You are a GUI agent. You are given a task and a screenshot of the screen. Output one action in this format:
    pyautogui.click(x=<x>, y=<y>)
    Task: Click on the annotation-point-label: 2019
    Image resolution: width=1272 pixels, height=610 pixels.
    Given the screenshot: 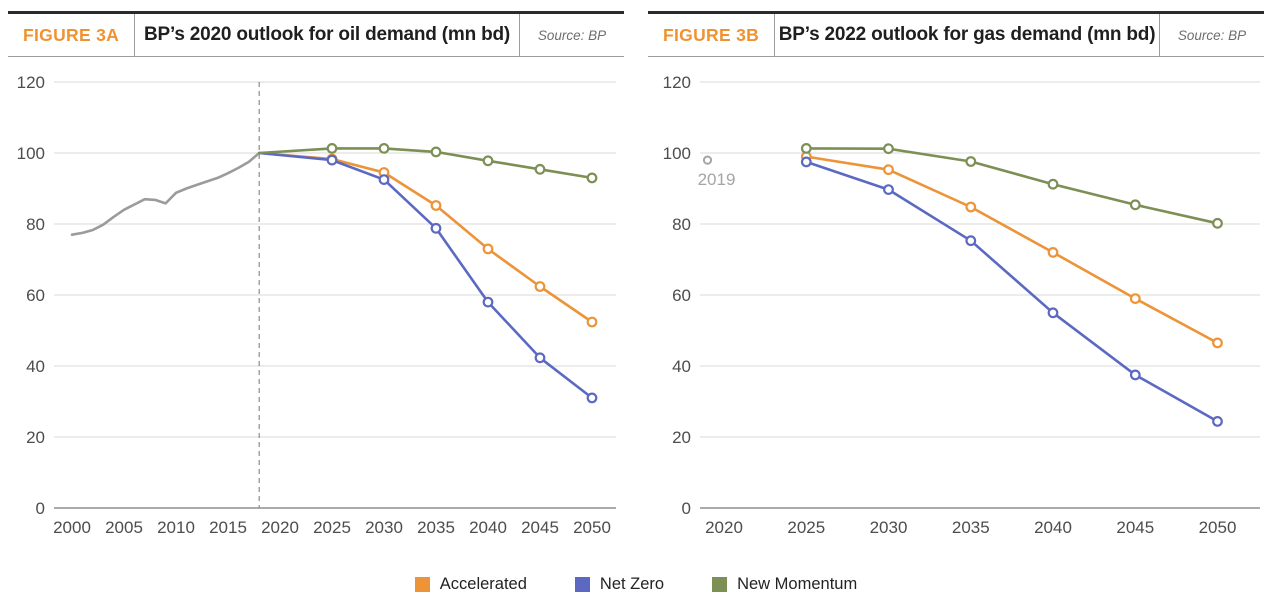 What is the action you would take?
    pyautogui.click(x=717, y=179)
    